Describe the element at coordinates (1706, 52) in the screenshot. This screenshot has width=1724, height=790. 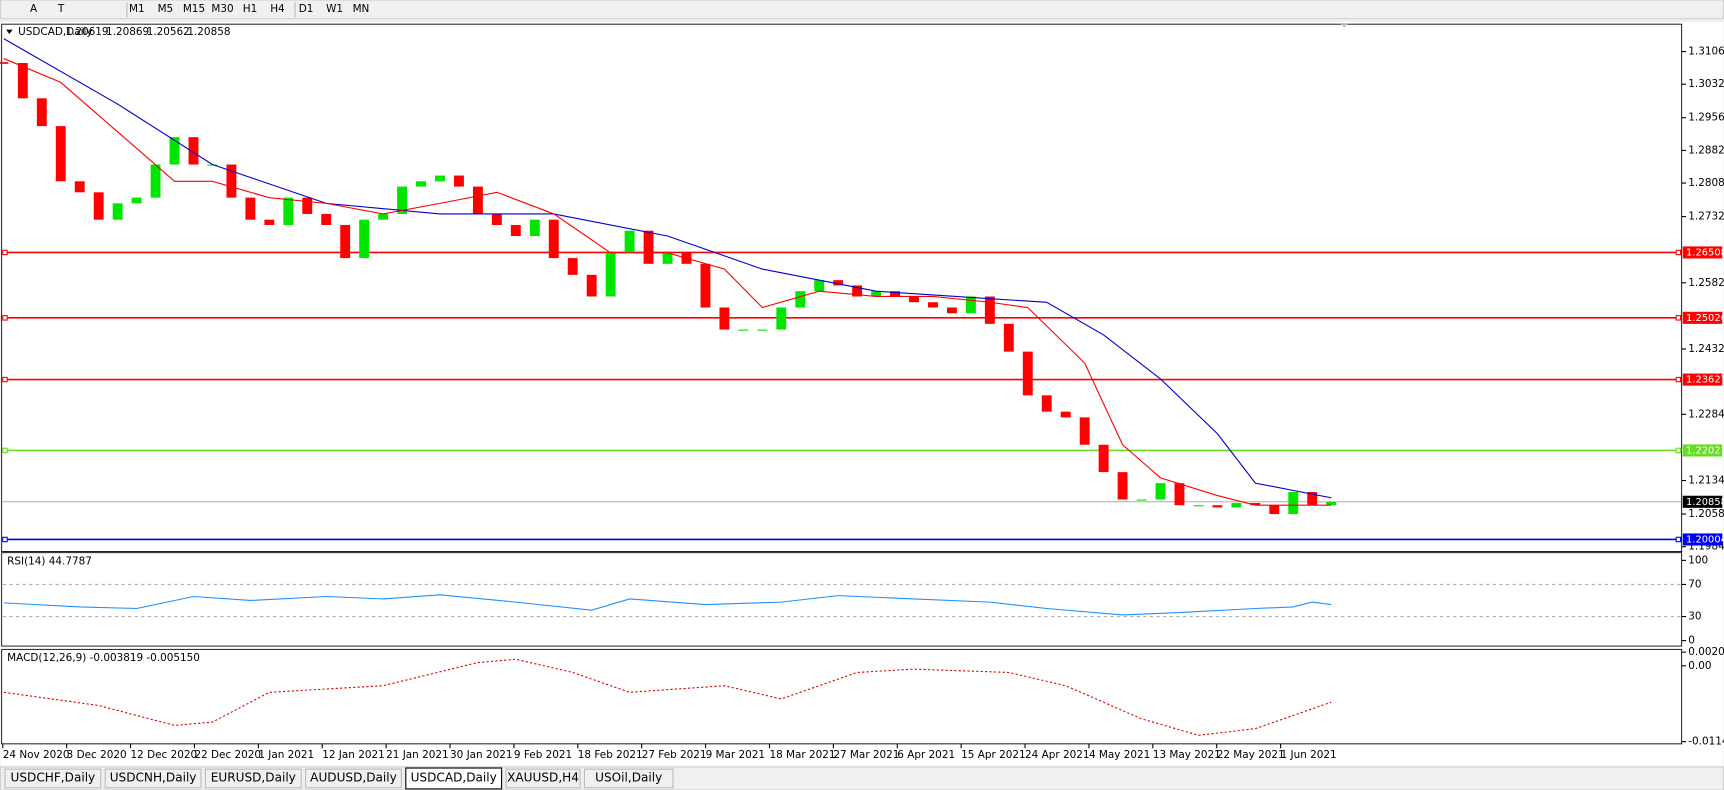
I see `y-tick-label: 1.31060` at that location.